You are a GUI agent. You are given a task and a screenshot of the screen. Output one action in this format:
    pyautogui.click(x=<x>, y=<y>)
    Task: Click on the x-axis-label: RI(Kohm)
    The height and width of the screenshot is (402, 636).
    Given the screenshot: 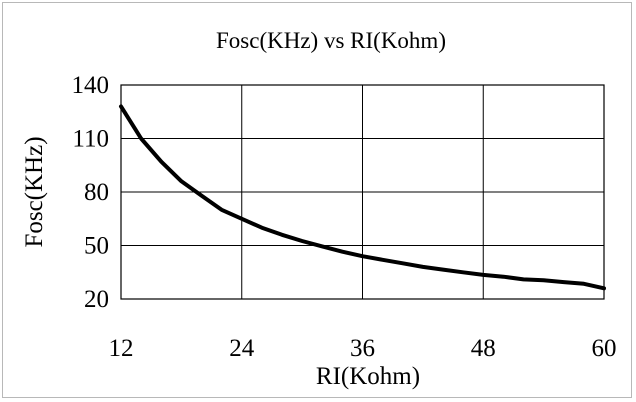 What is the action you would take?
    pyautogui.click(x=368, y=376)
    